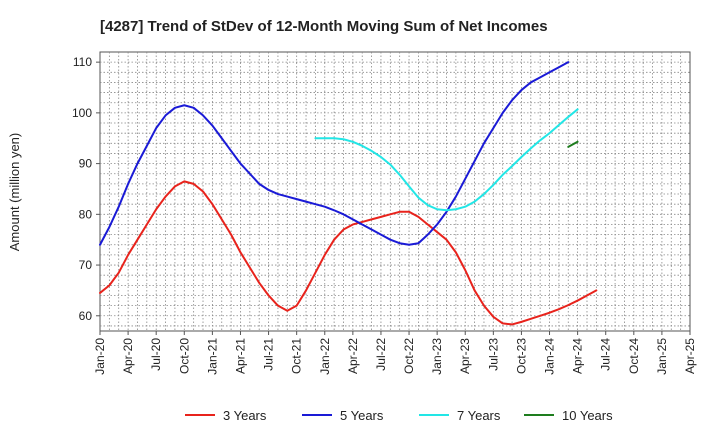  I want to click on x-tick-label: Jul-24, so click(606, 354).